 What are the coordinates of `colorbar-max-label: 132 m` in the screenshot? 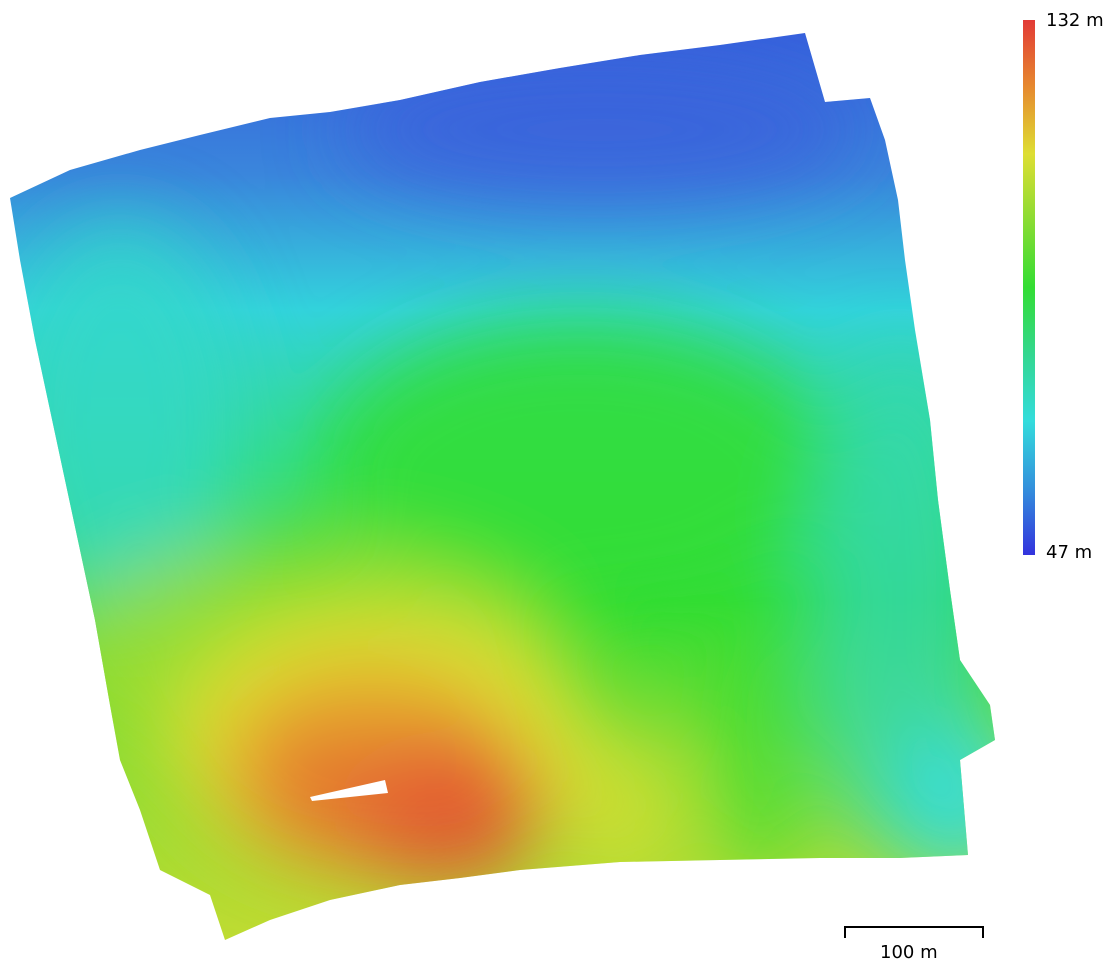 It's located at (1075, 20).